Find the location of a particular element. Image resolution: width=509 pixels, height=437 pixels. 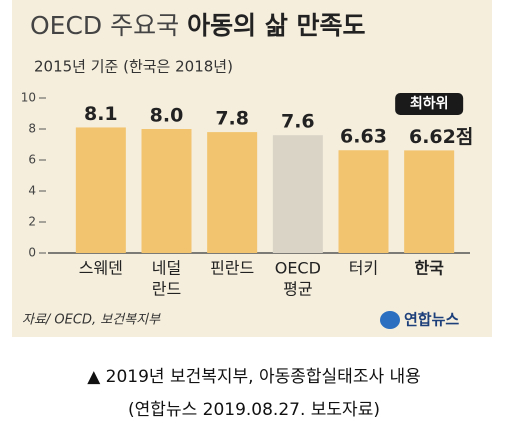

value-label: 8.0 is located at coordinates (167, 116).